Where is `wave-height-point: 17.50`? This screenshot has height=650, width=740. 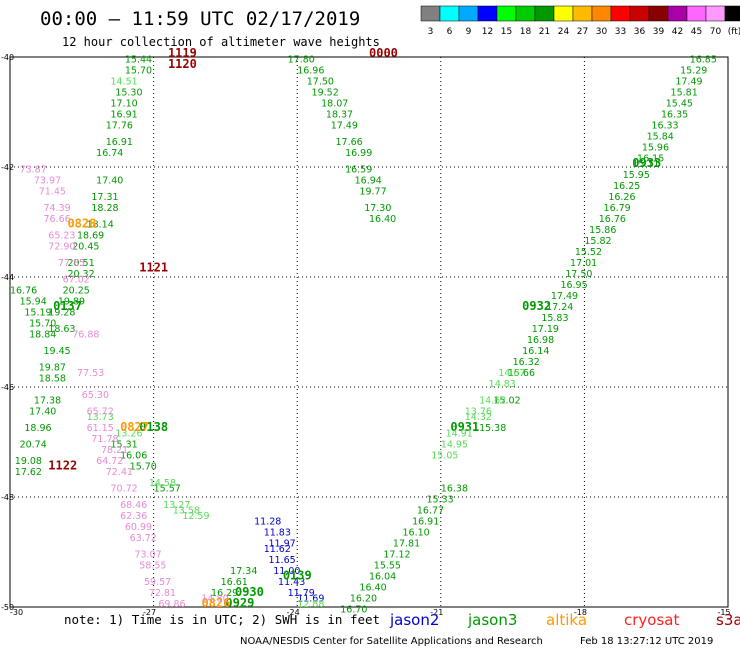
wave-height-point: 17.50 is located at coordinates (578, 274).